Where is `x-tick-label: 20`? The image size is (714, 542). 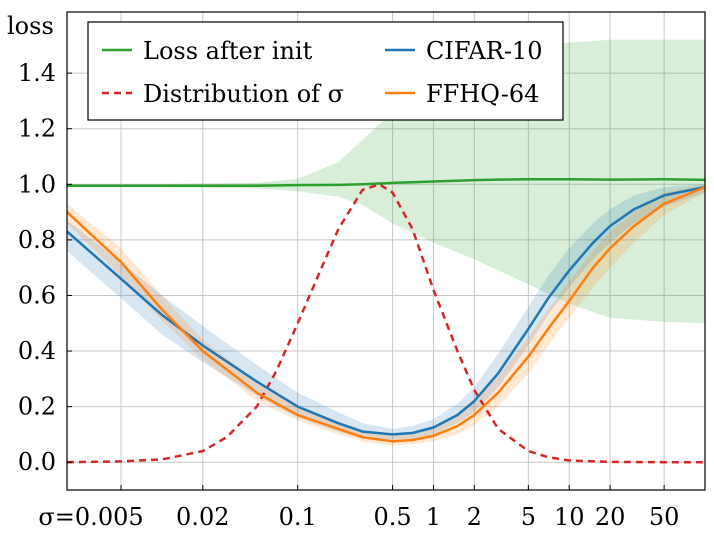
x-tick-label: 20 is located at coordinates (610, 517).